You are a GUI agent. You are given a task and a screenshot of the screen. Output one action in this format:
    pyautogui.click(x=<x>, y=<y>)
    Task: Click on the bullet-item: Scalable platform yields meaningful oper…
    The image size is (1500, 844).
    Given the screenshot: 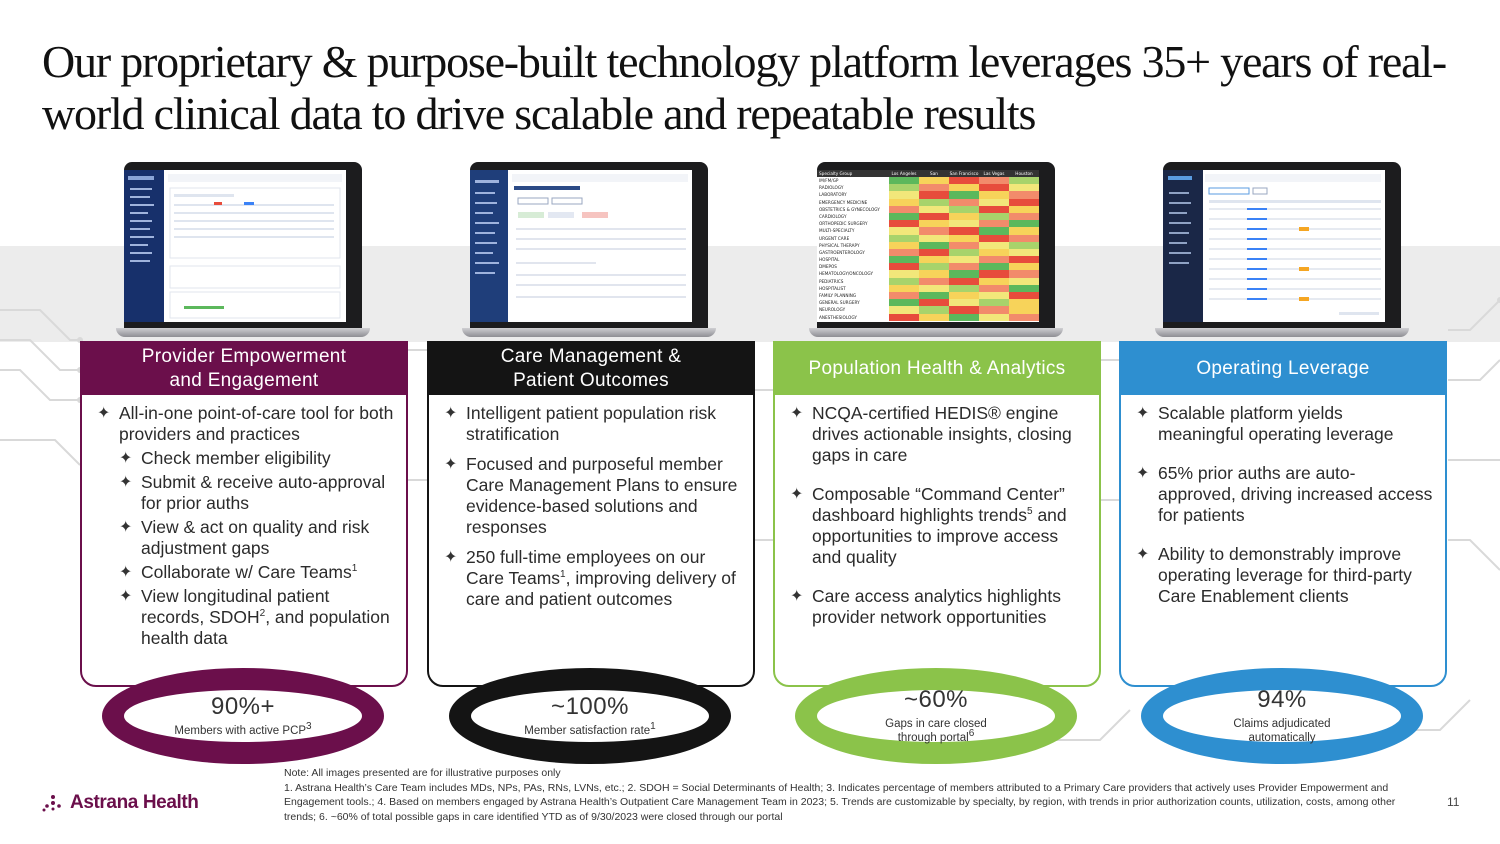 What is the action you would take?
    pyautogui.click(x=1284, y=424)
    